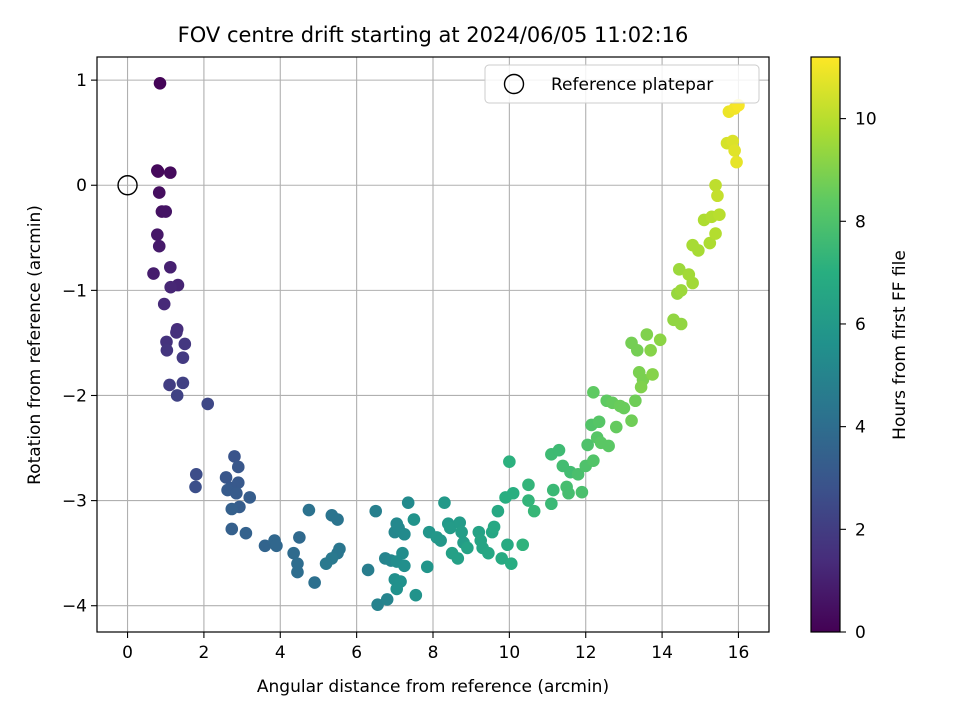 This screenshot has width=960, height=720. What do you see at coordinates (860, 222) in the screenshot?
I see `colorbar-tick-label: 8` at bounding box center [860, 222].